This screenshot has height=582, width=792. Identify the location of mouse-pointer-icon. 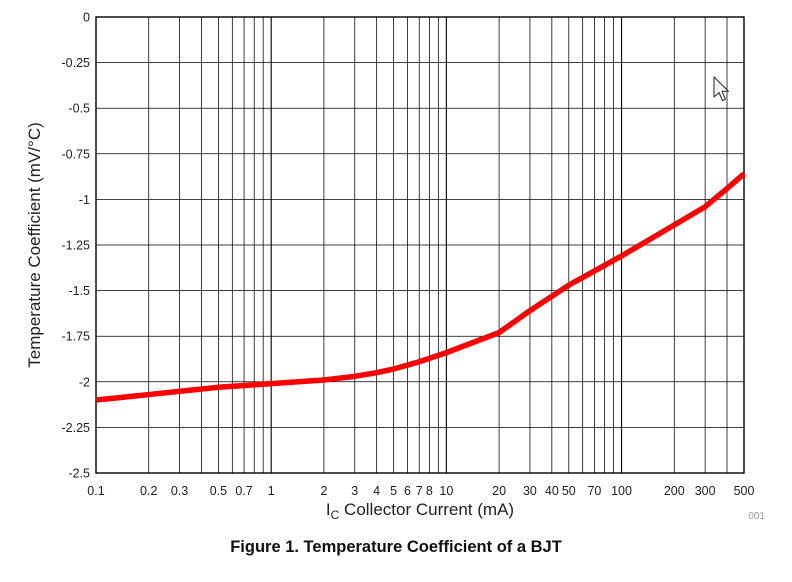
(721, 89).